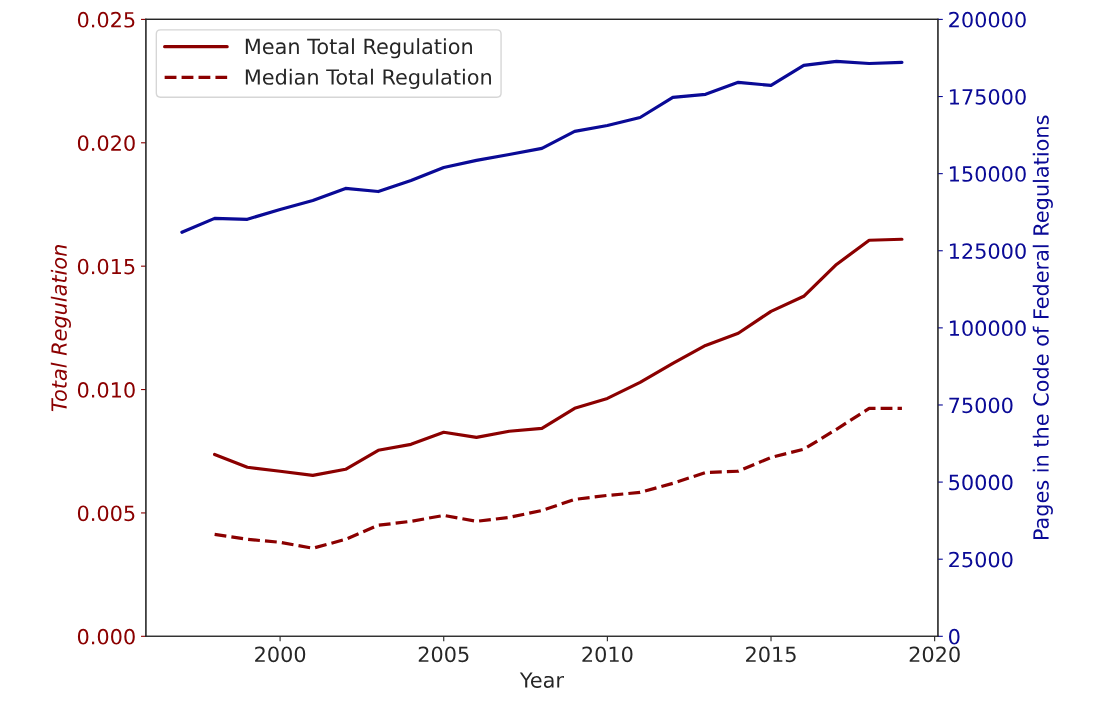 The height and width of the screenshot is (719, 1097). I want to click on legend-label: Median Total Regulation, so click(368, 78).